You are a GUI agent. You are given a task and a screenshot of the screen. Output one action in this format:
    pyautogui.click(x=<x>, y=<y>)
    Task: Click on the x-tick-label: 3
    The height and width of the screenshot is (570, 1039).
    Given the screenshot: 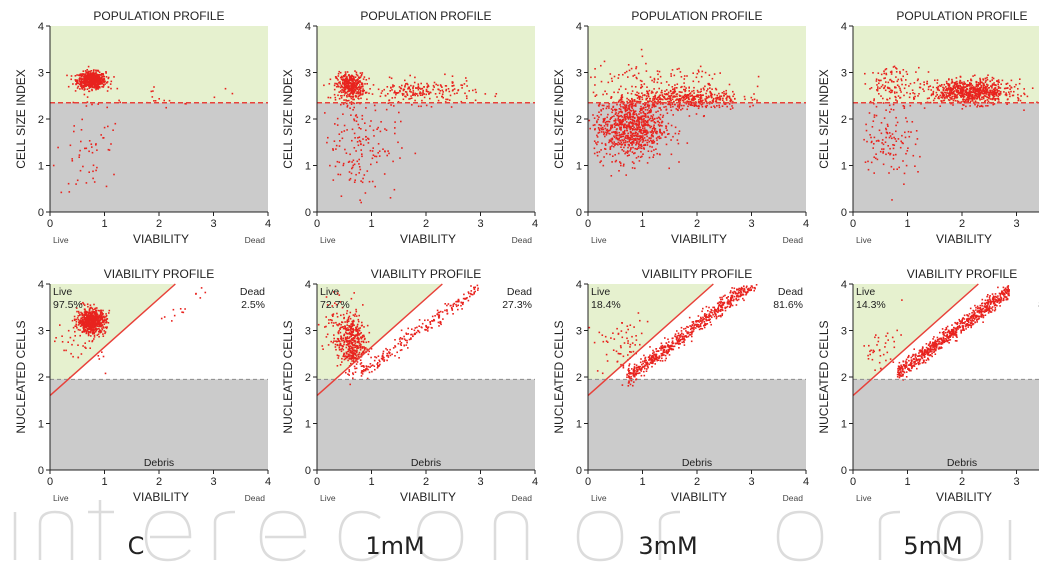 What is the action you would take?
    pyautogui.click(x=213, y=482)
    